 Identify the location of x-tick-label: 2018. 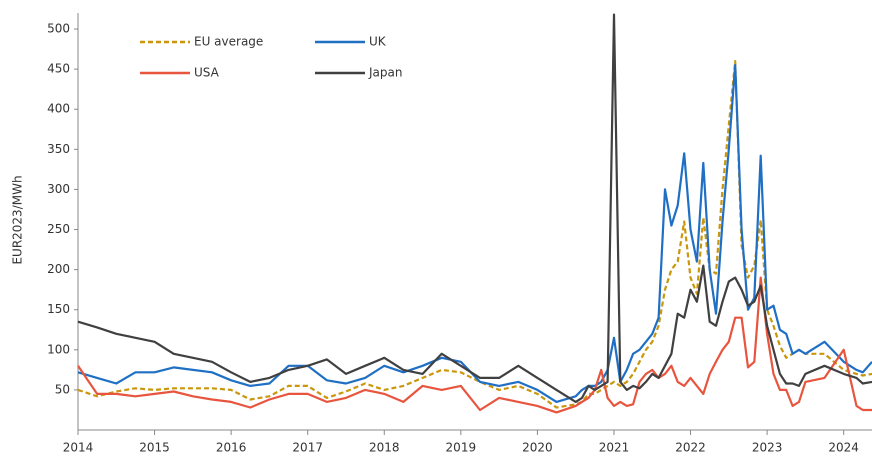
(384, 448).